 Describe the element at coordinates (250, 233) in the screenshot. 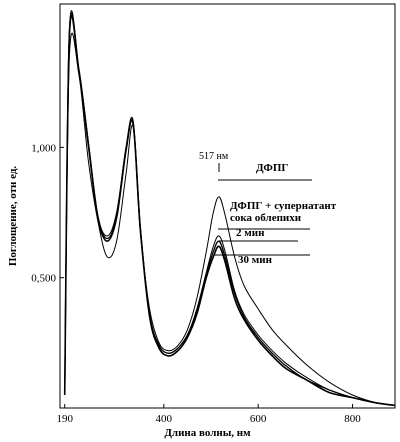

I see `series-annotation-4: 2 мин` at that location.